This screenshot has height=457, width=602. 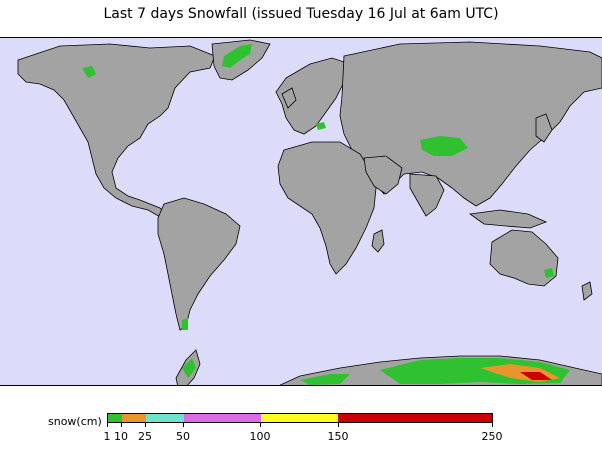 What do you see at coordinates (544, 128) in the screenshot?
I see `japan` at bounding box center [544, 128].